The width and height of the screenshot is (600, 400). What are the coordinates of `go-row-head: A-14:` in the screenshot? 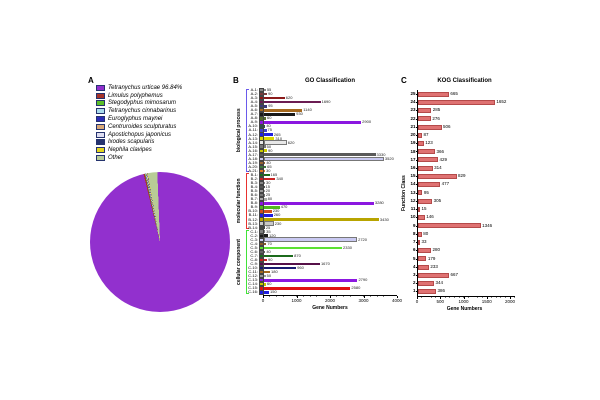 It's located at (256, 142).